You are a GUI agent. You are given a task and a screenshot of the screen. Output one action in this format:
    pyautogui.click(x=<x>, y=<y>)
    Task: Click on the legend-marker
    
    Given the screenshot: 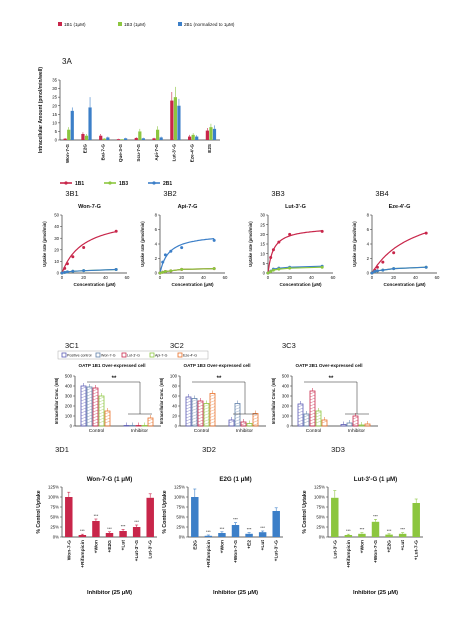 What is the action you would take?
    pyautogui.click(x=110, y=183)
    